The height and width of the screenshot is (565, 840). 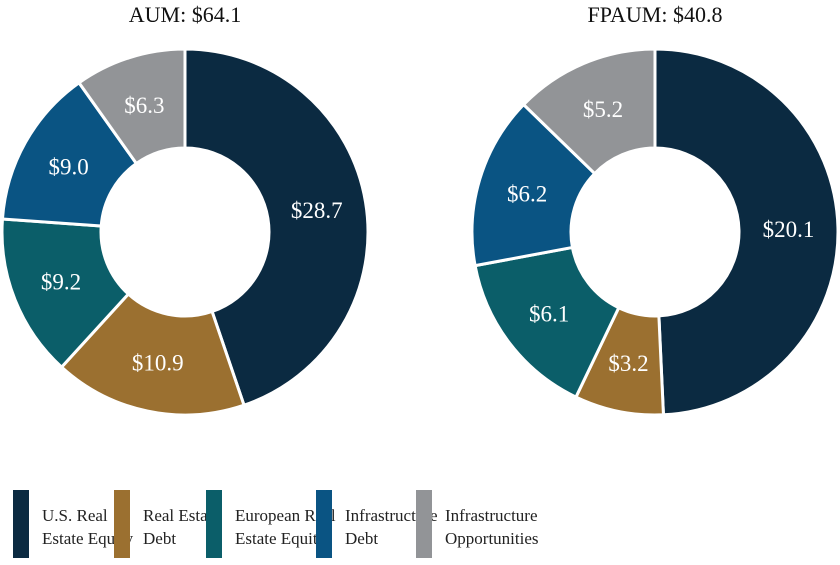 What do you see at coordinates (549, 313) in the screenshot?
I see `slice-data-label: $6.1` at bounding box center [549, 313].